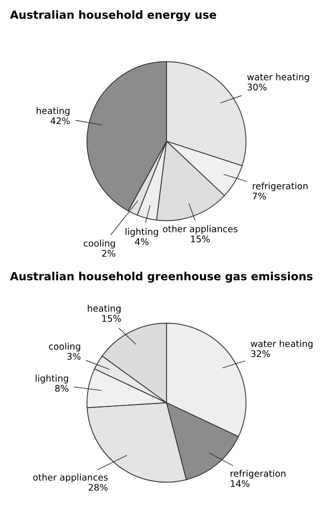  What do you see at coordinates (257, 87) in the screenshot?
I see `data-label: 30%` at bounding box center [257, 87].